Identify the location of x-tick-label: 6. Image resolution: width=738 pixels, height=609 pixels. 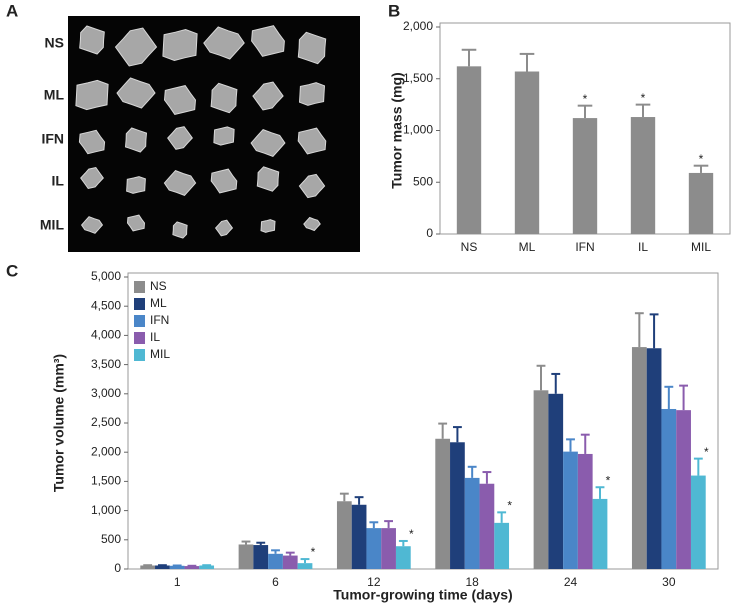
(275, 582).